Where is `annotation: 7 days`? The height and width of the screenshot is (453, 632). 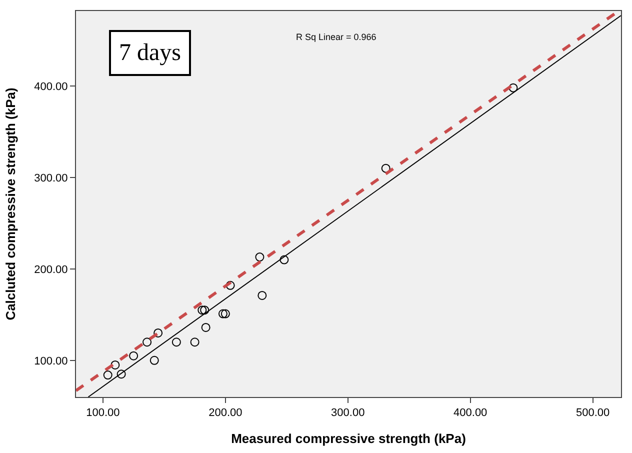
annotation: 7 days is located at coordinates (150, 53).